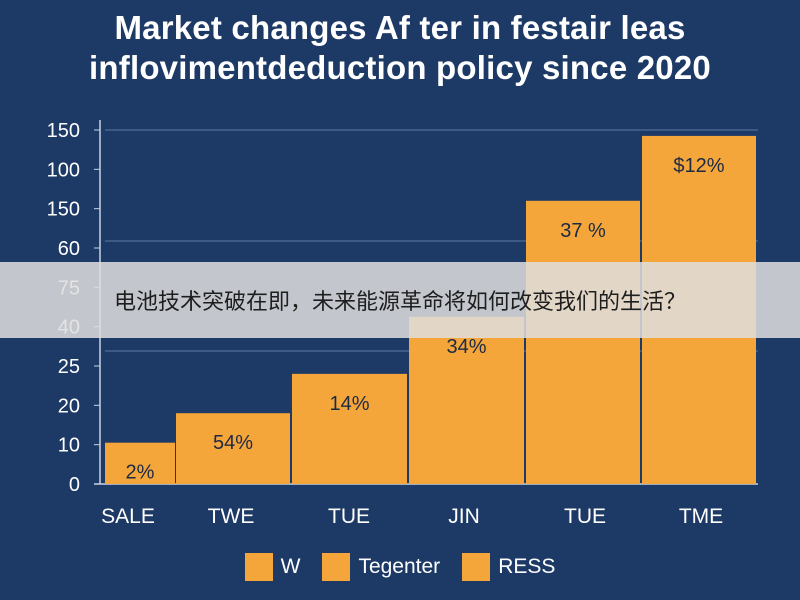 This screenshot has width=800, height=600. I want to click on bar-value-label: 37 %, so click(583, 231).